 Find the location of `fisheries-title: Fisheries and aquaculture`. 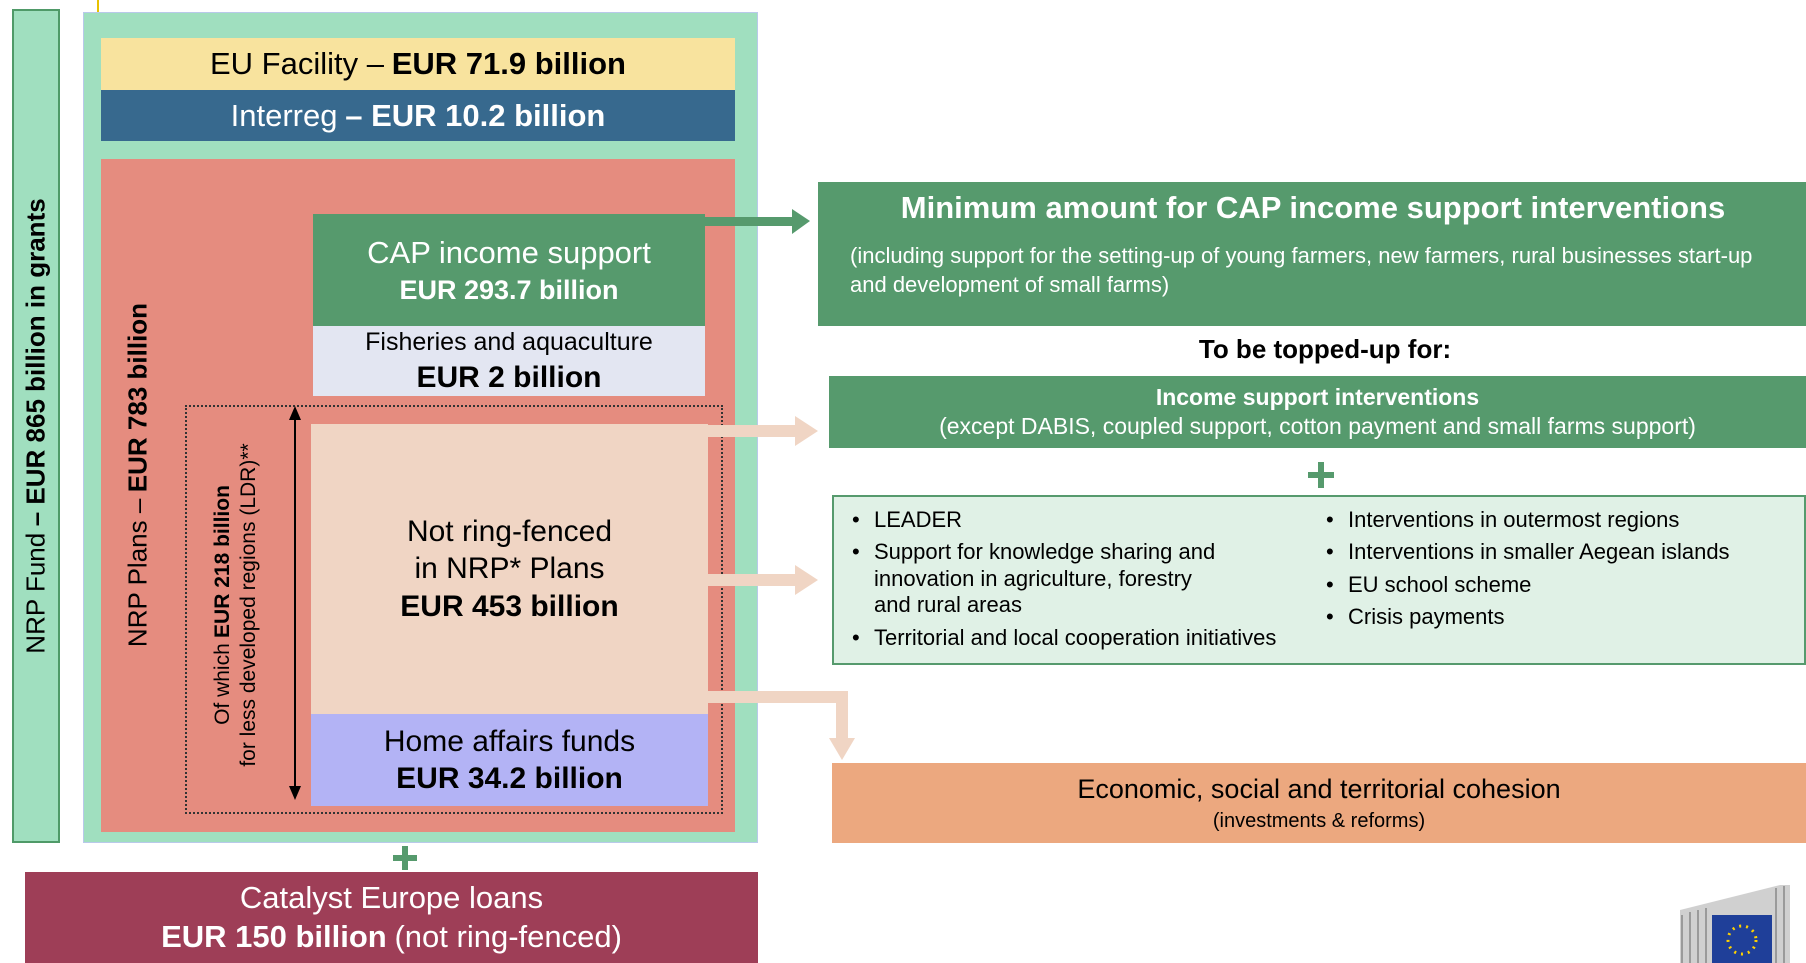

fisheries-title: Fisheries and aquaculture is located at coordinates (509, 341).